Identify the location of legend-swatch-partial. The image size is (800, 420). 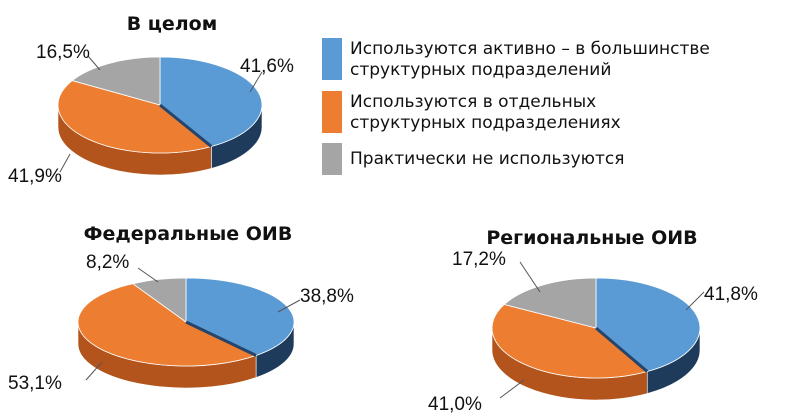
(332, 112).